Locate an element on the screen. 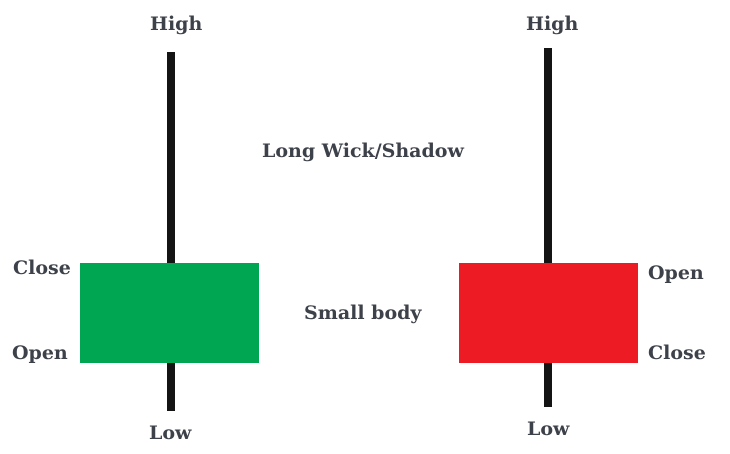 This screenshot has width=730, height=454. small-body-label: Small body is located at coordinates (363, 313).